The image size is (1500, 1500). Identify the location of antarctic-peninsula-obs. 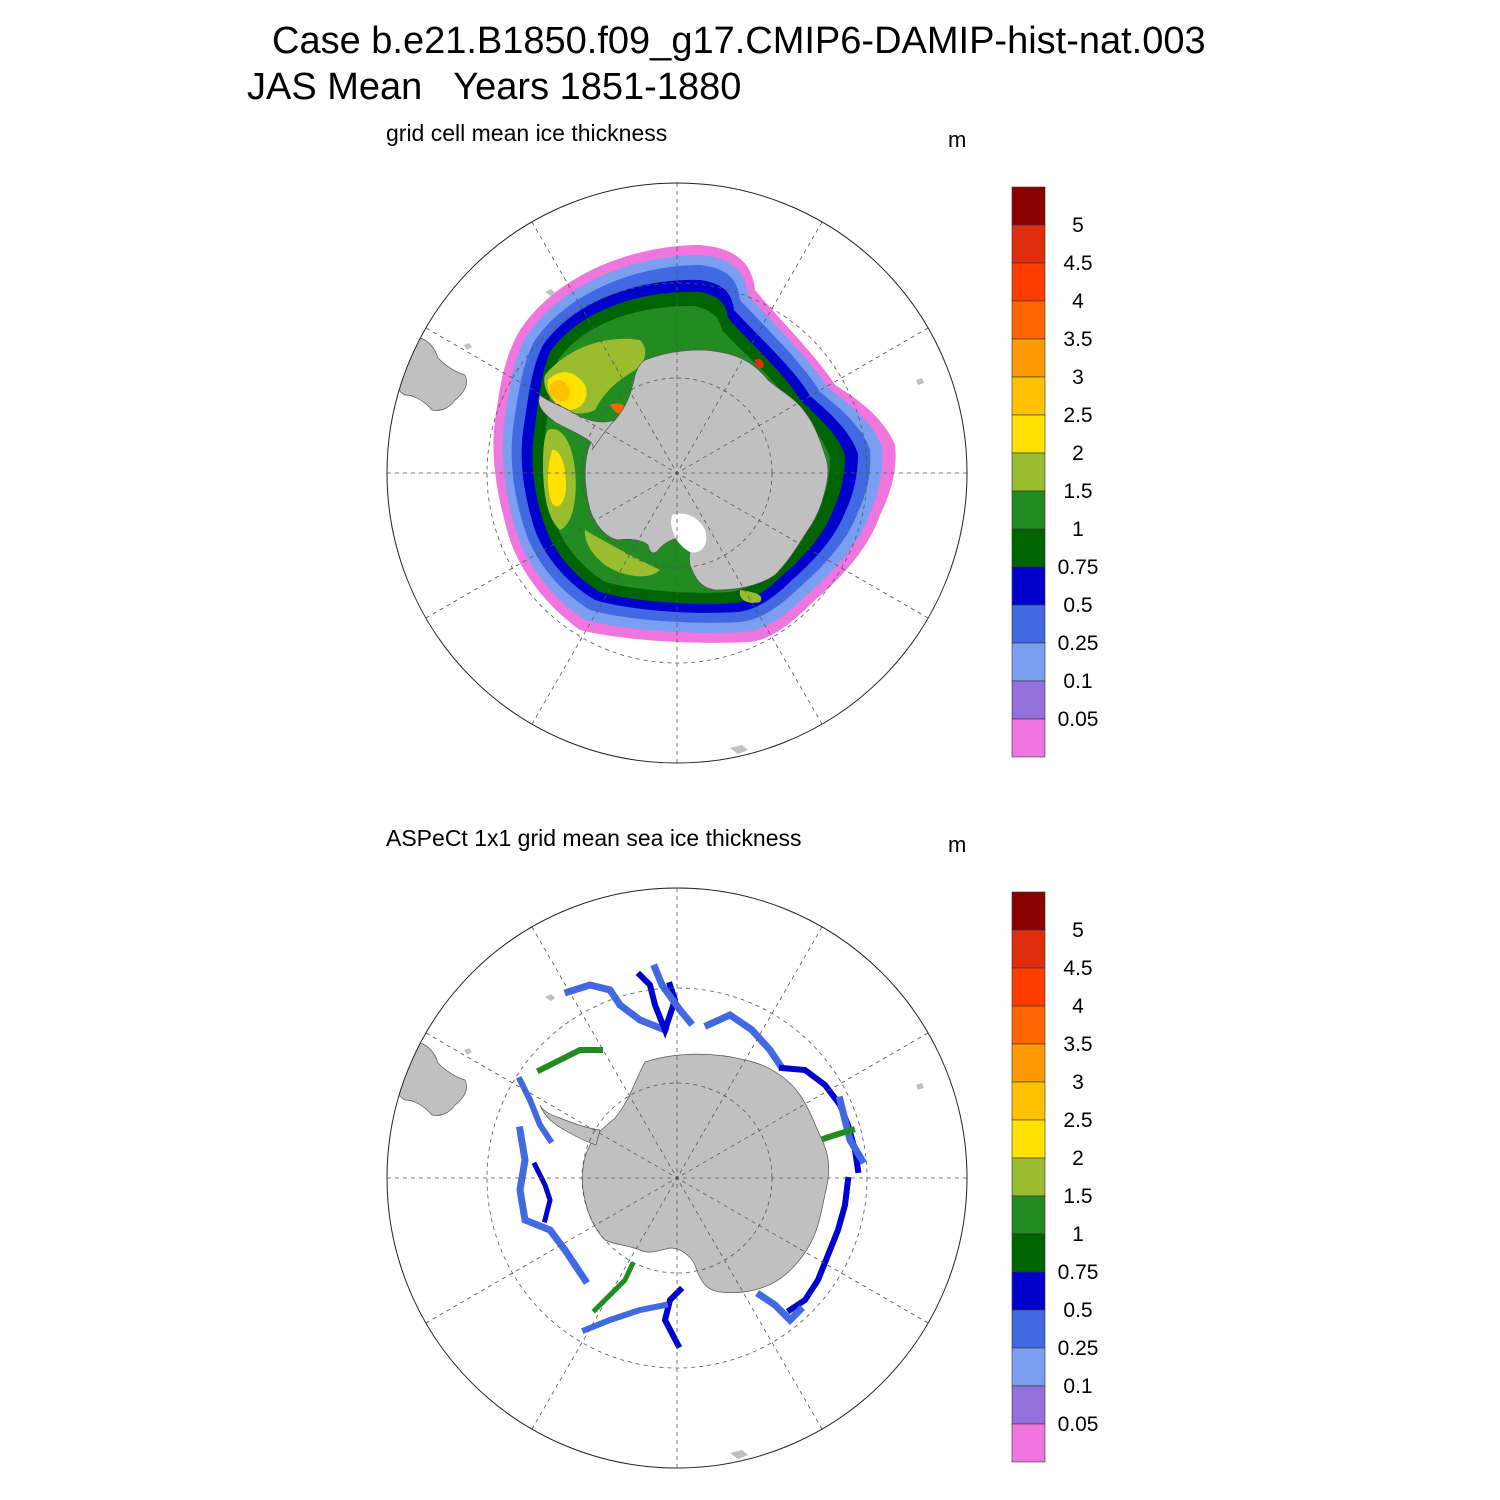
(570, 1125).